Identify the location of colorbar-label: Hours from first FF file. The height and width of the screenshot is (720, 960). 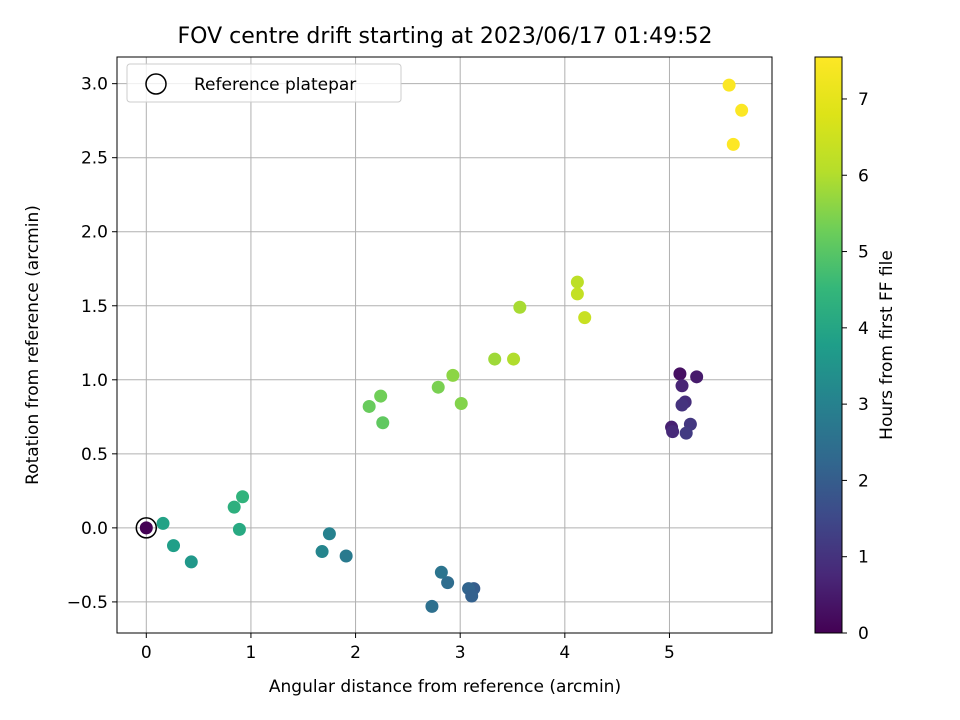
(887, 345).